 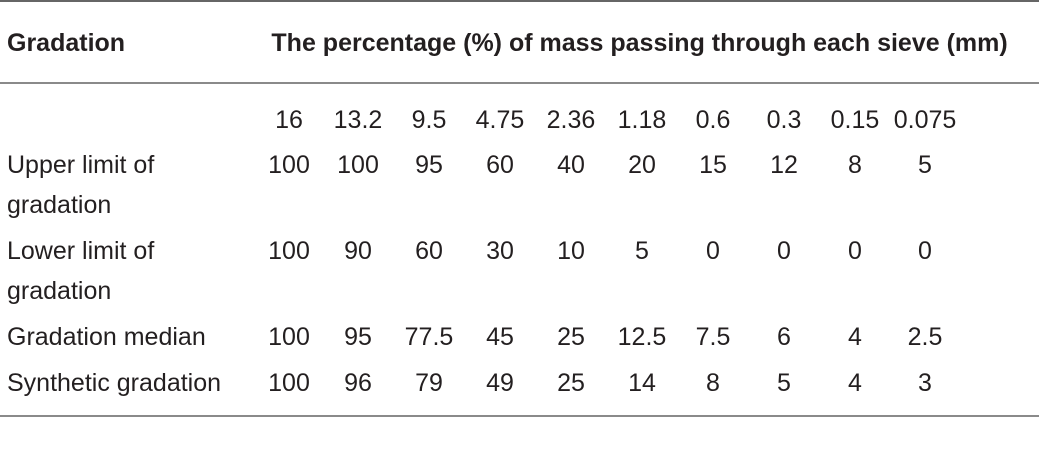 I want to click on sieve-size-cell: 1.18, so click(x=642, y=120).